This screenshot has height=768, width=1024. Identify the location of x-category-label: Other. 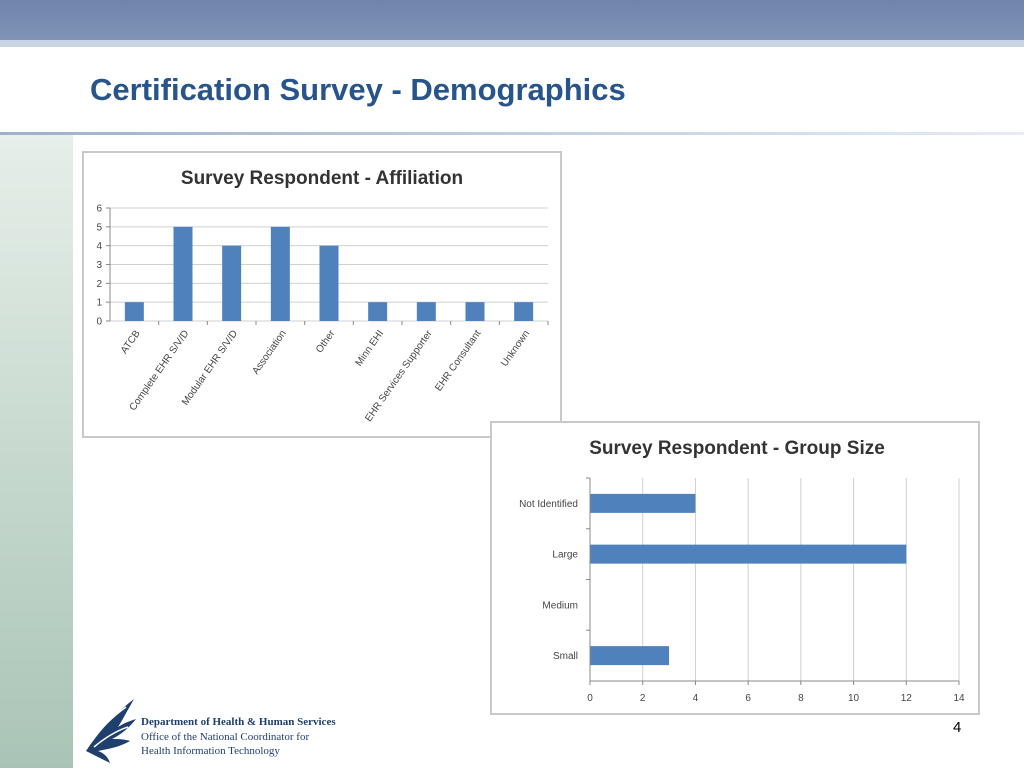
(326, 341).